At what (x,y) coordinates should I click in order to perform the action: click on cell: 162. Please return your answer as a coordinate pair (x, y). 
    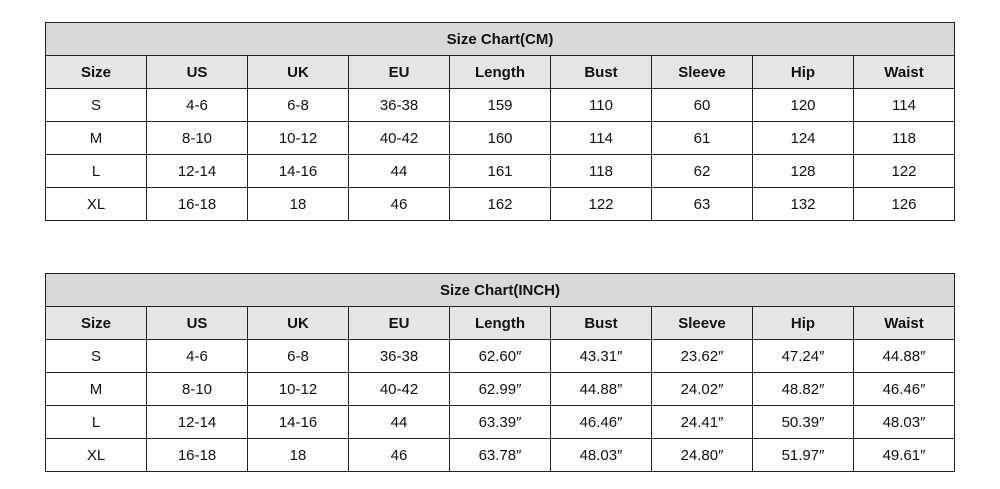
    Looking at the image, I should click on (500, 204).